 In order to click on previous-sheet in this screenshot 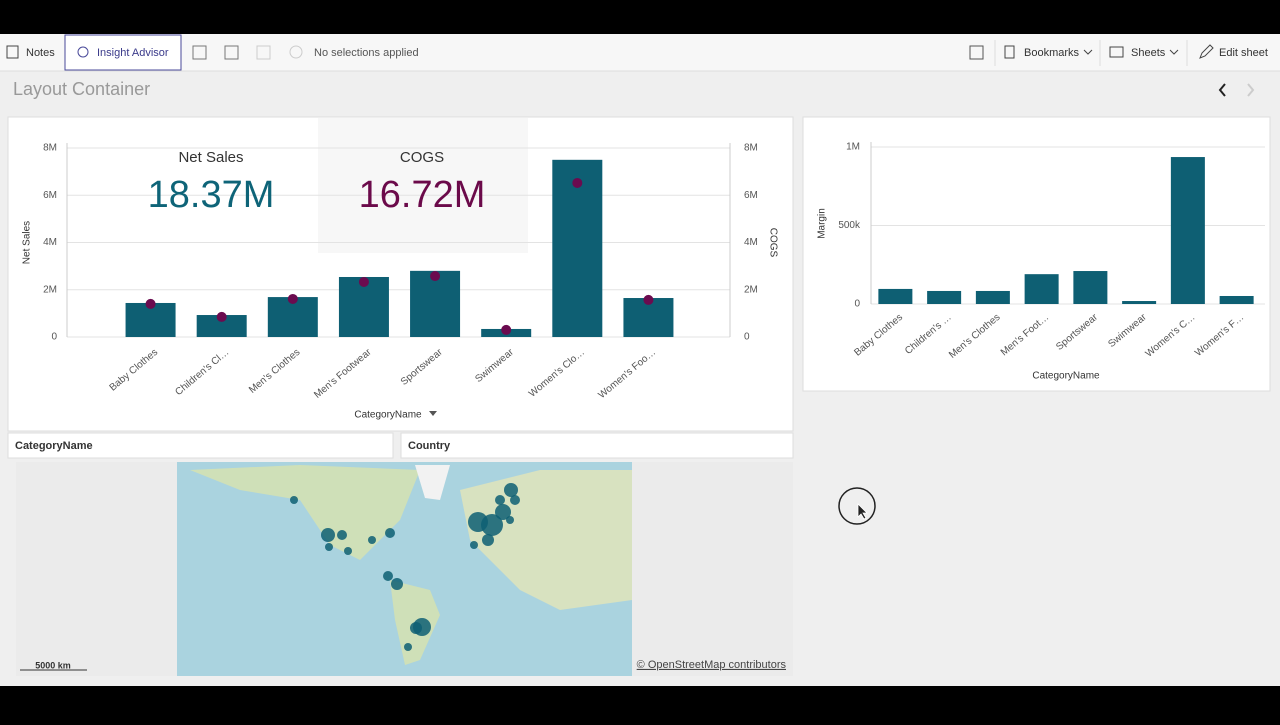, I will do `click(1222, 90)`.